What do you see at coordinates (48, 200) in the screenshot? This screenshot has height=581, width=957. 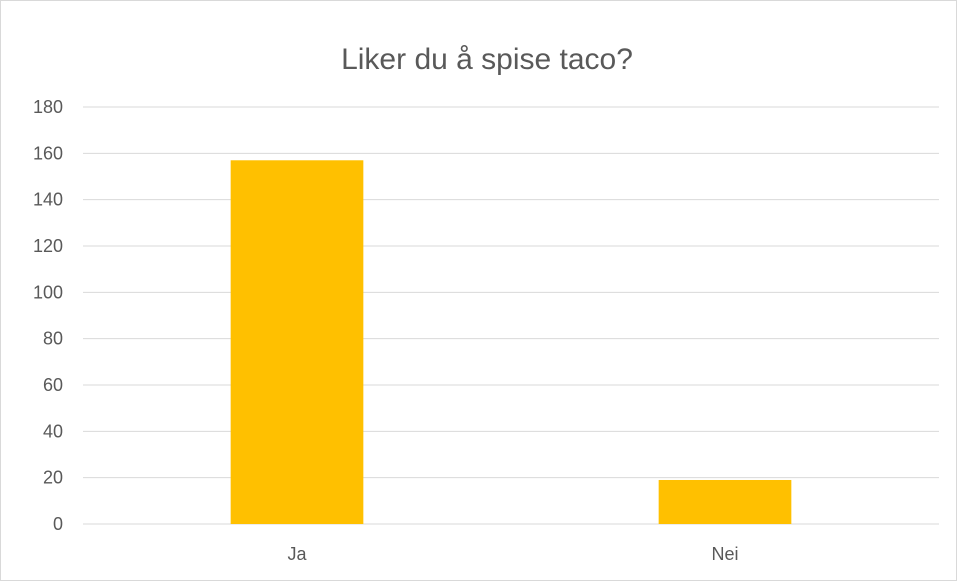 I see `y-tick-label: 140` at bounding box center [48, 200].